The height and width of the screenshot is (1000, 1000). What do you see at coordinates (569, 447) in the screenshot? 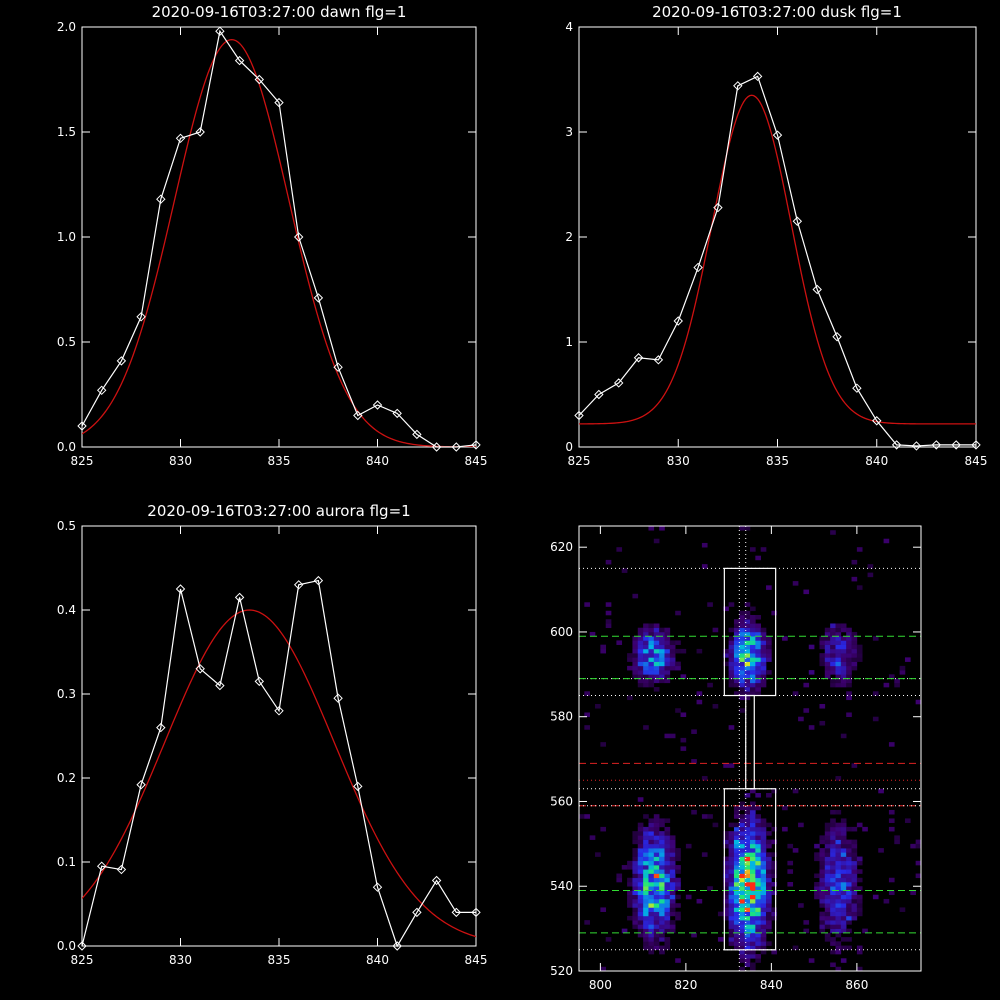
I see `dusk-ytick-label: 0` at bounding box center [569, 447].